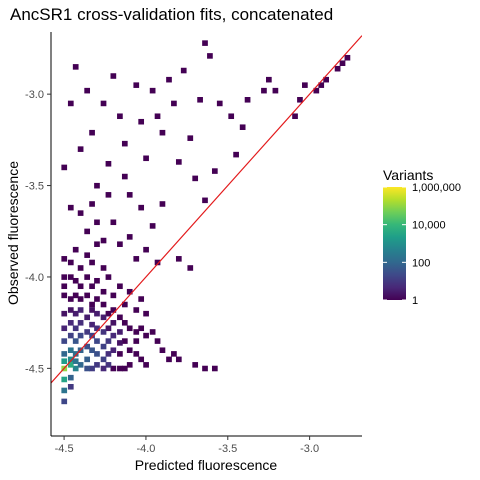  Describe the element at coordinates (13, 233) in the screenshot. I see `y-axis-title: Observed fluorescence` at that location.